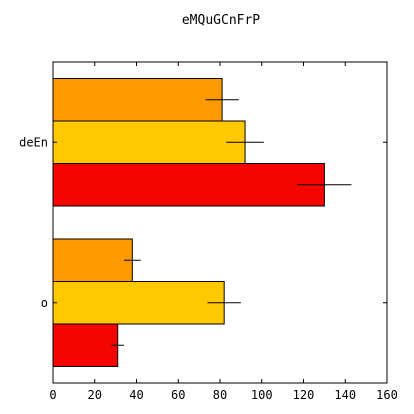 The width and height of the screenshot is (414, 414). I want to click on x-tick-label-60: 60, so click(178, 395).